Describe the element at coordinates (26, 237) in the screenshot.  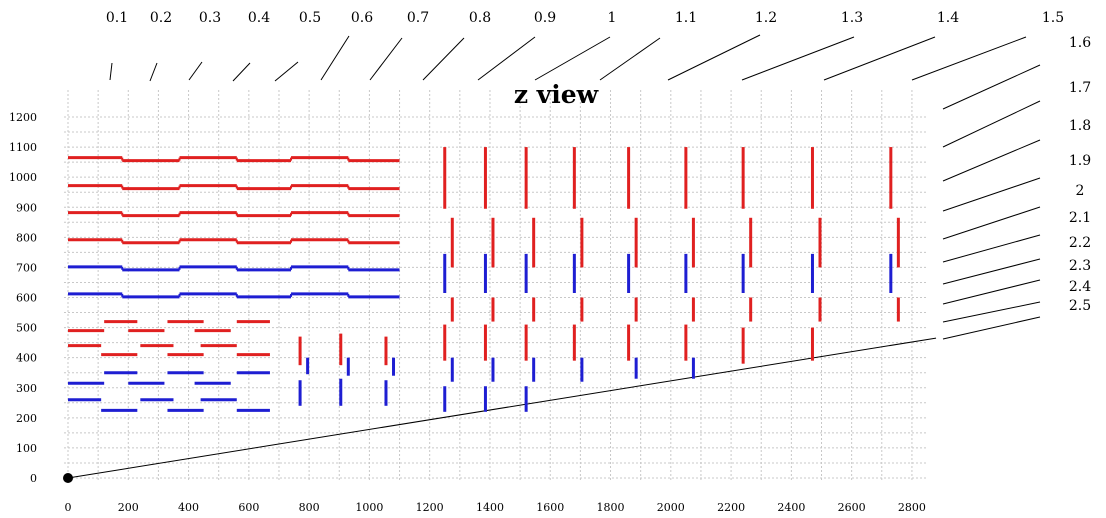
I see `y-tick-label: 800` at that location.